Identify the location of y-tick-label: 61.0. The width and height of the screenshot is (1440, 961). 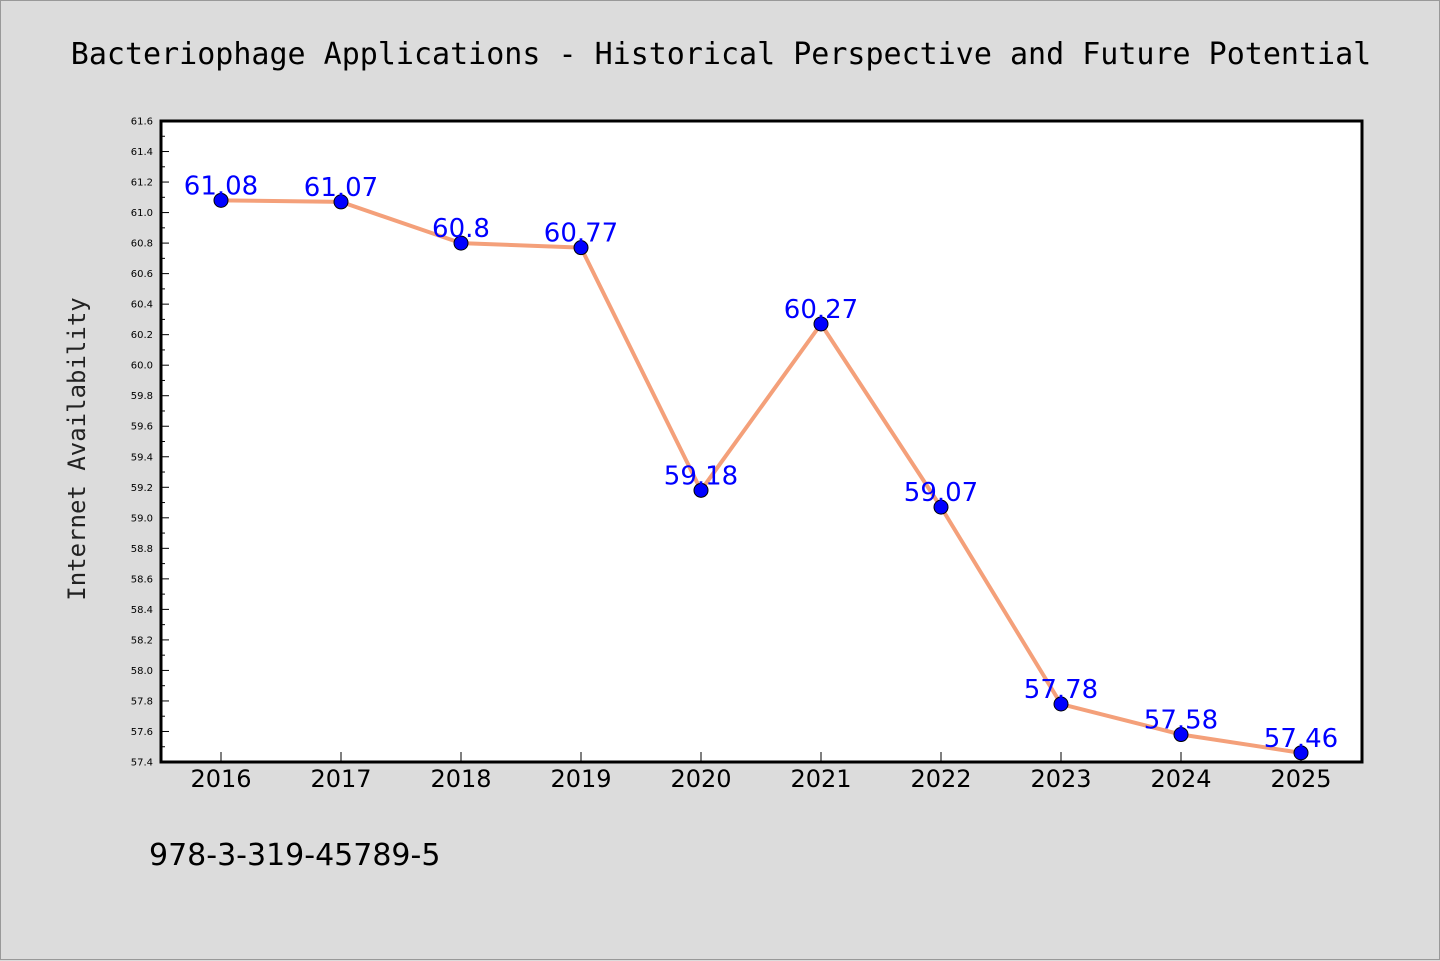
(142, 213).